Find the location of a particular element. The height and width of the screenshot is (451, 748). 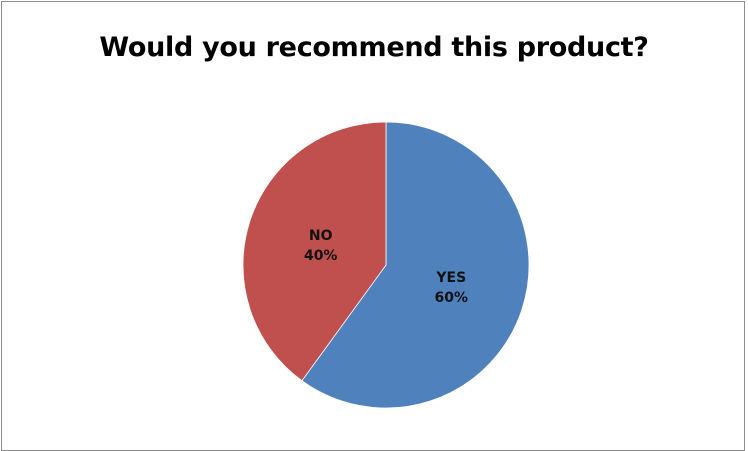

slice-label-no: NO is located at coordinates (321, 236).